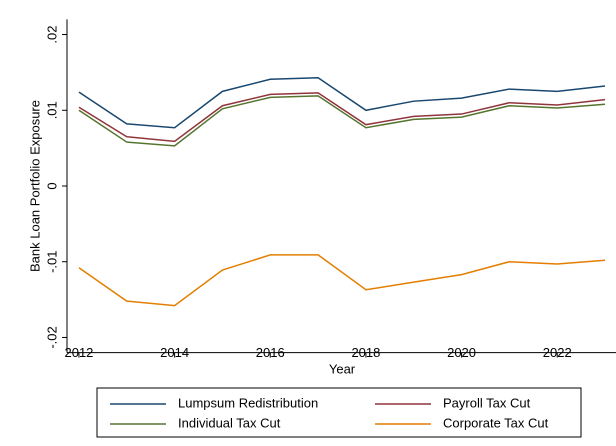 Image resolution: width=616 pixels, height=446 pixels. I want to click on legend-label: Lumpsum Redistribution, so click(248, 402).